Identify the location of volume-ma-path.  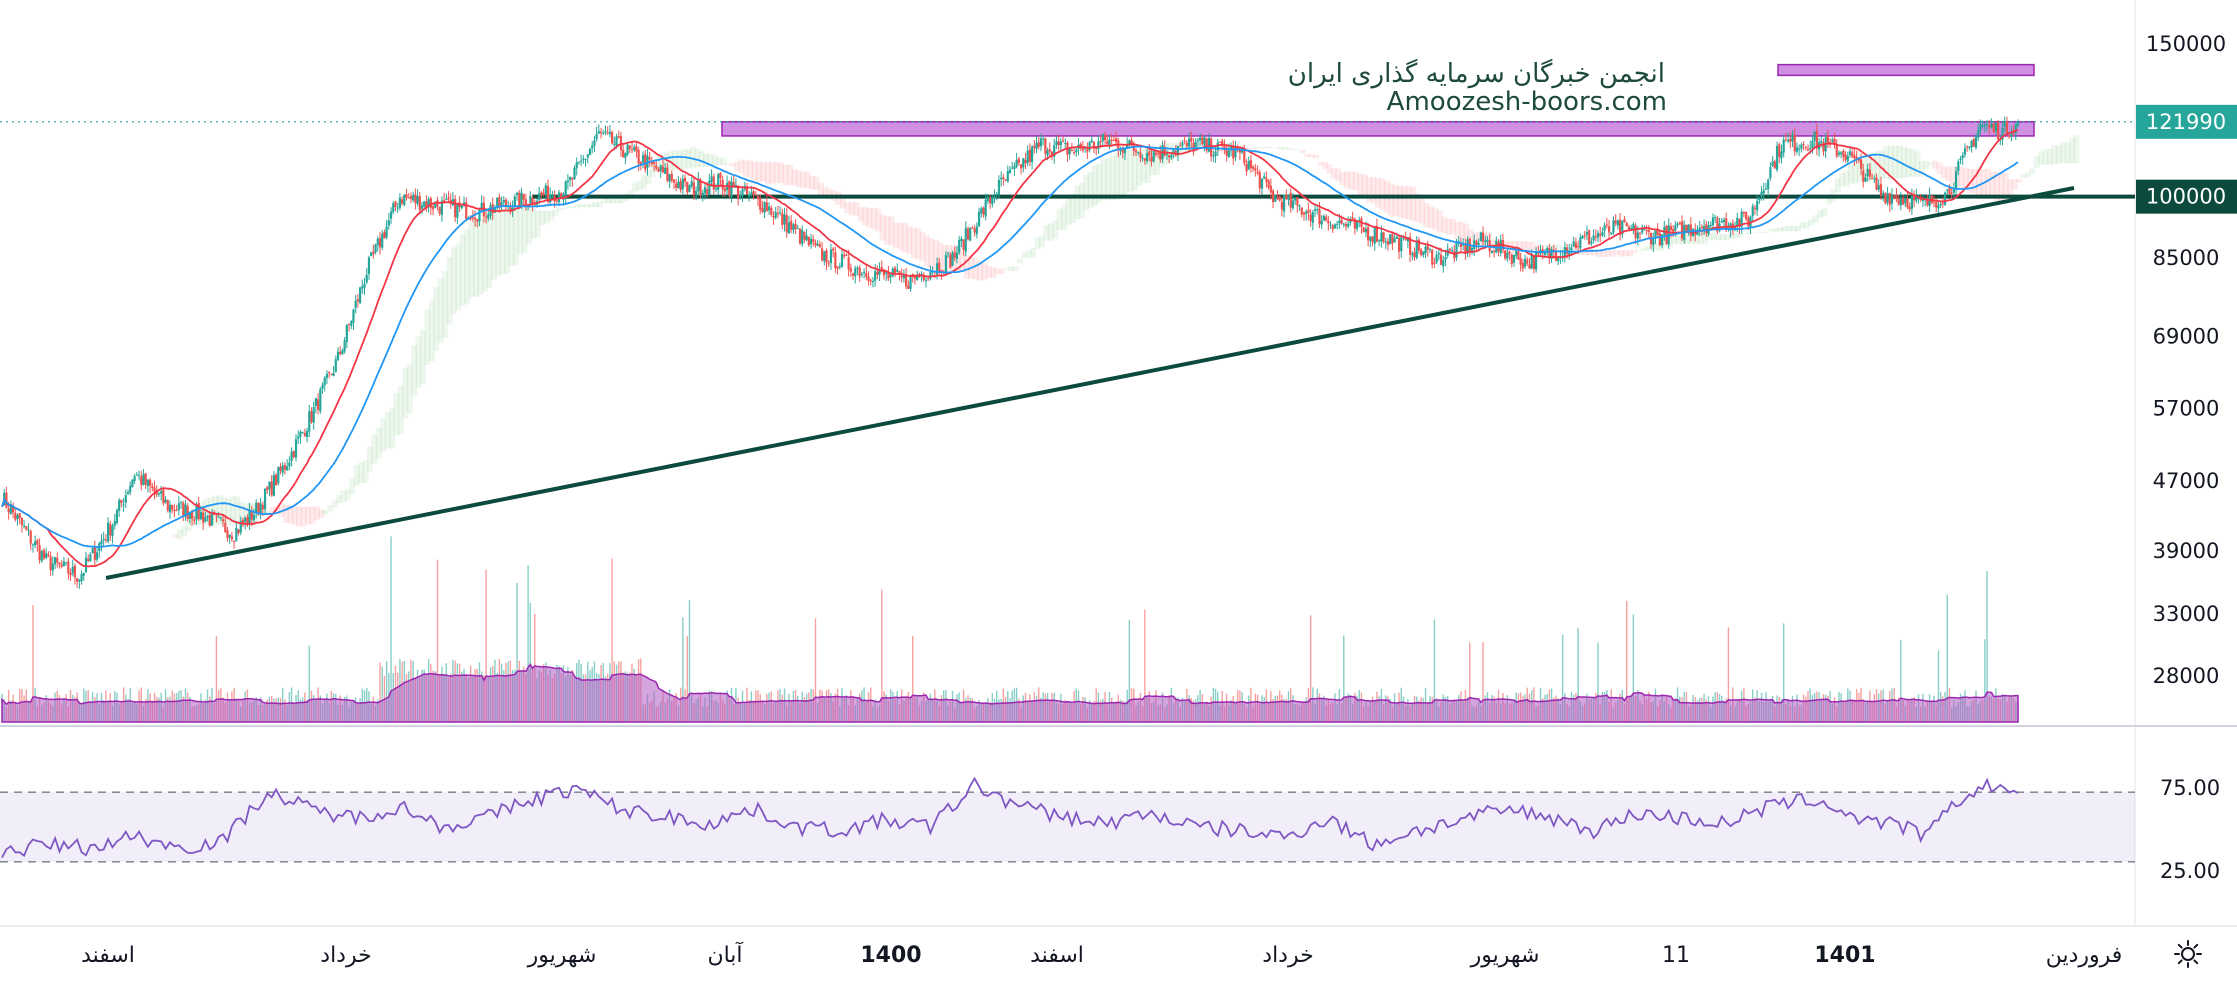
(1010, 693).